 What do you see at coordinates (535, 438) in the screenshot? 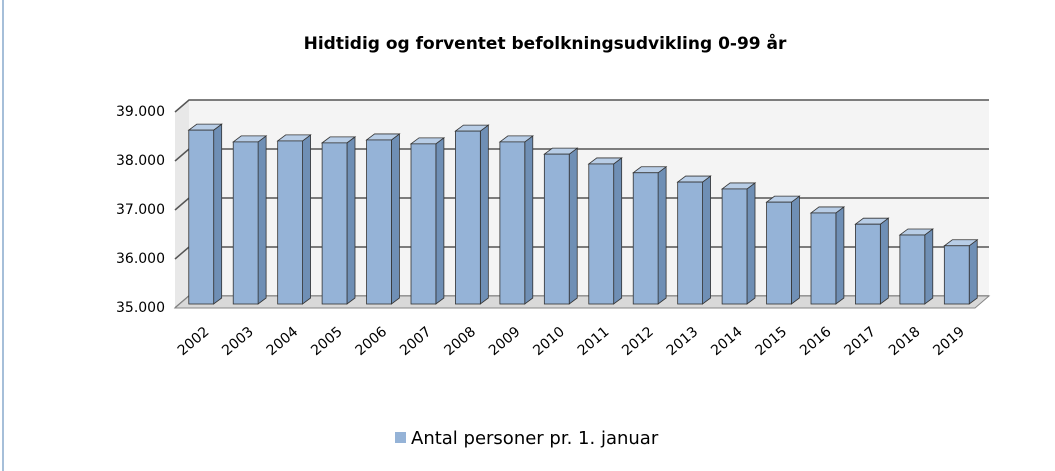
I see `legend-label: Antal personer pr. 1. januar` at bounding box center [535, 438].